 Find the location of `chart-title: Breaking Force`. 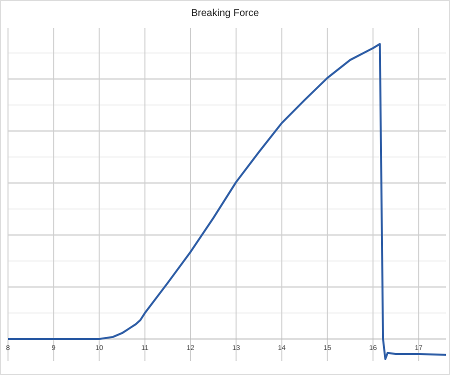

chart-title: Breaking Force is located at coordinates (225, 13).